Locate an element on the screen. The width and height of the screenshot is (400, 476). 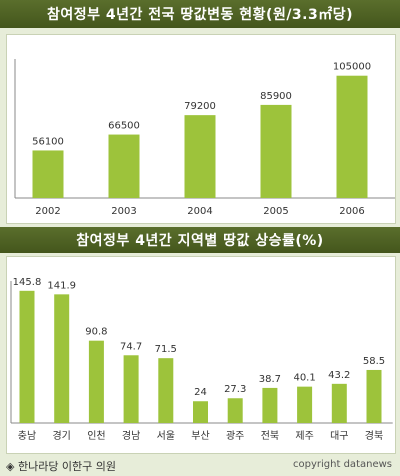
x-tick-label: 2006 is located at coordinates (351, 211).